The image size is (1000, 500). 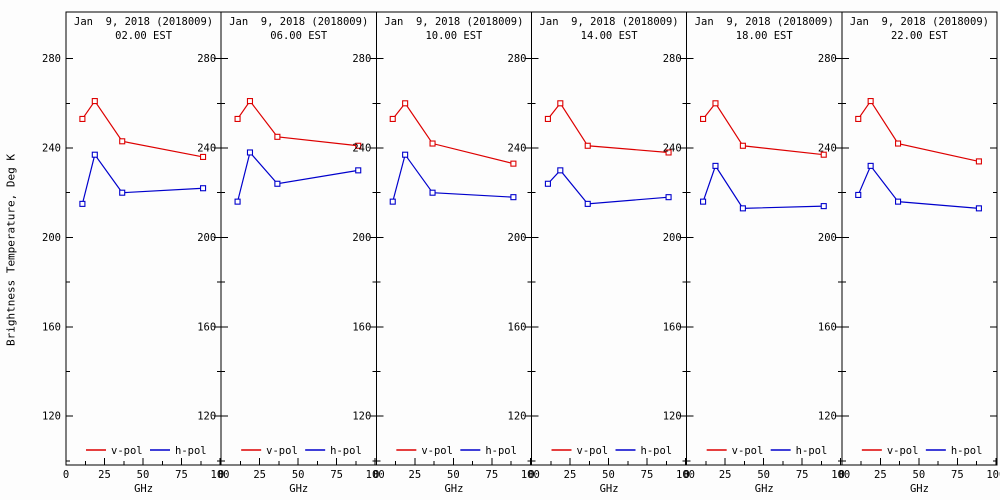 What do you see at coordinates (827, 238) in the screenshot?
I see `y-tick-label: 200` at bounding box center [827, 238].